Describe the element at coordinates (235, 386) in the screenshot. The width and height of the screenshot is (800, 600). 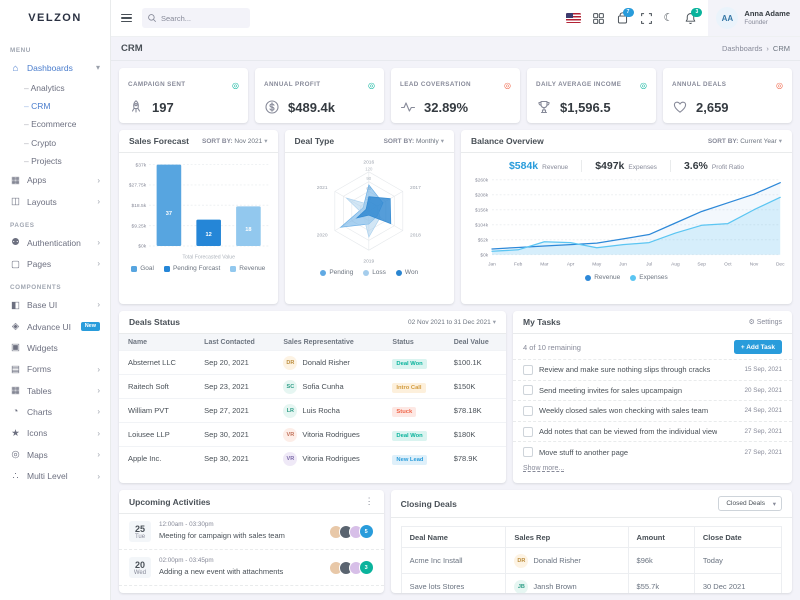
I see `last-contacted: Sep 23, 2021` at that location.